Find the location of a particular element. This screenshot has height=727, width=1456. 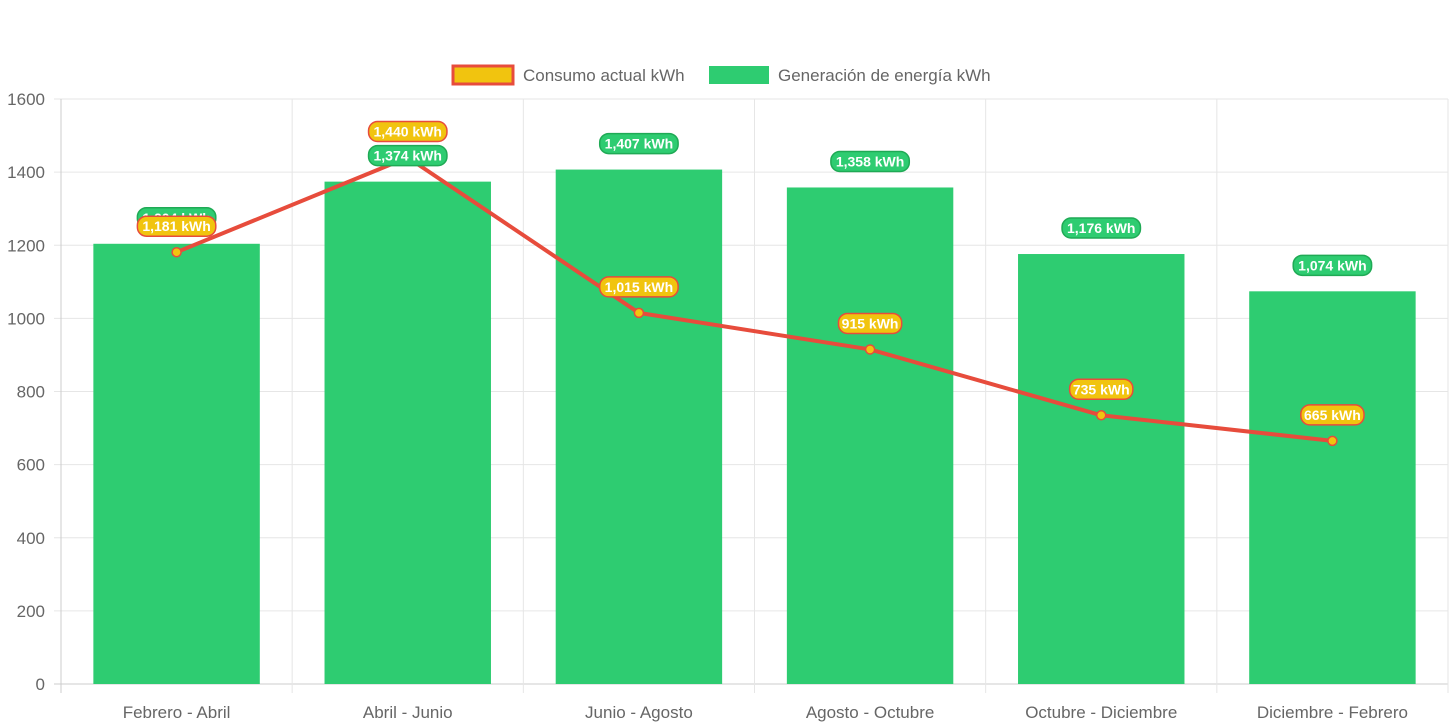

y-tick-label: 1400 is located at coordinates (26, 172).